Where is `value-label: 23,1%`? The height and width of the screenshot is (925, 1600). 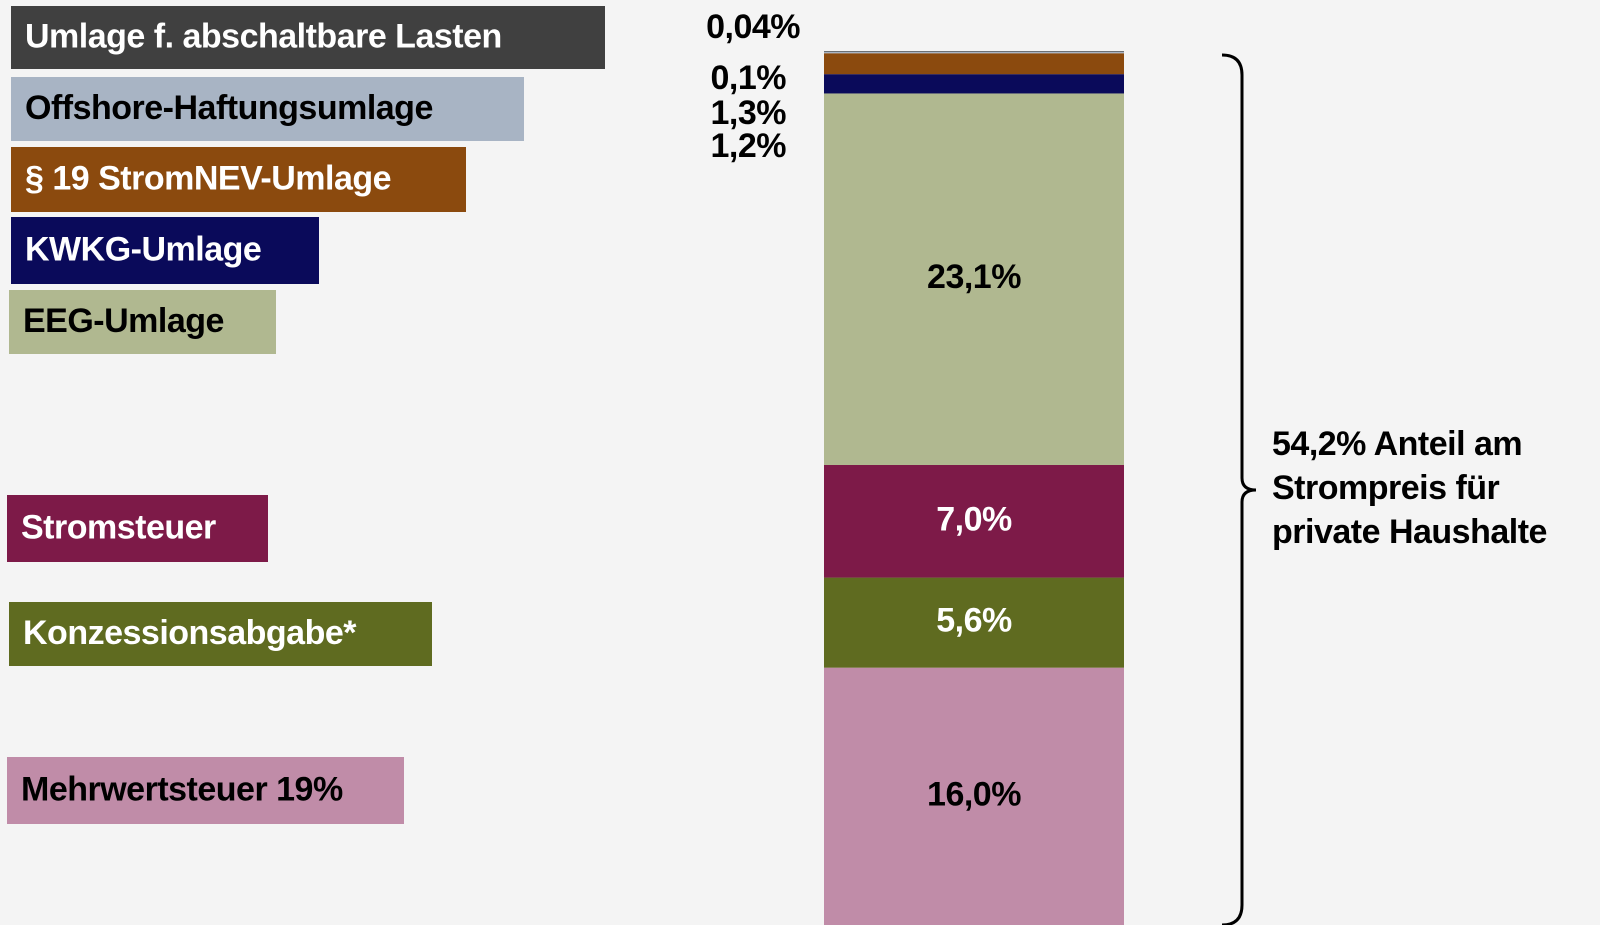
value-label: 23,1% is located at coordinates (974, 277).